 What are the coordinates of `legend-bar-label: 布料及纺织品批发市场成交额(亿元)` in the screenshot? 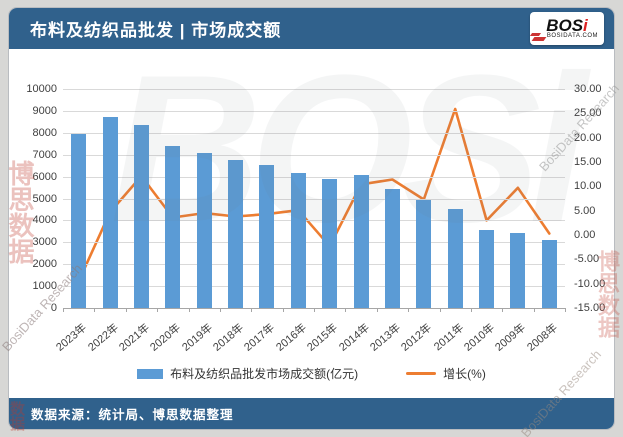 It's located at (264, 374).